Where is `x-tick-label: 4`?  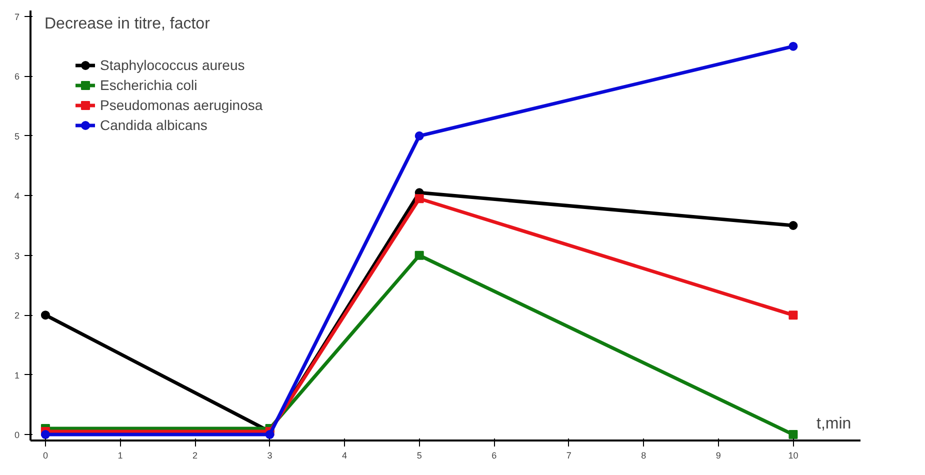 x-tick-label: 4 is located at coordinates (345, 455).